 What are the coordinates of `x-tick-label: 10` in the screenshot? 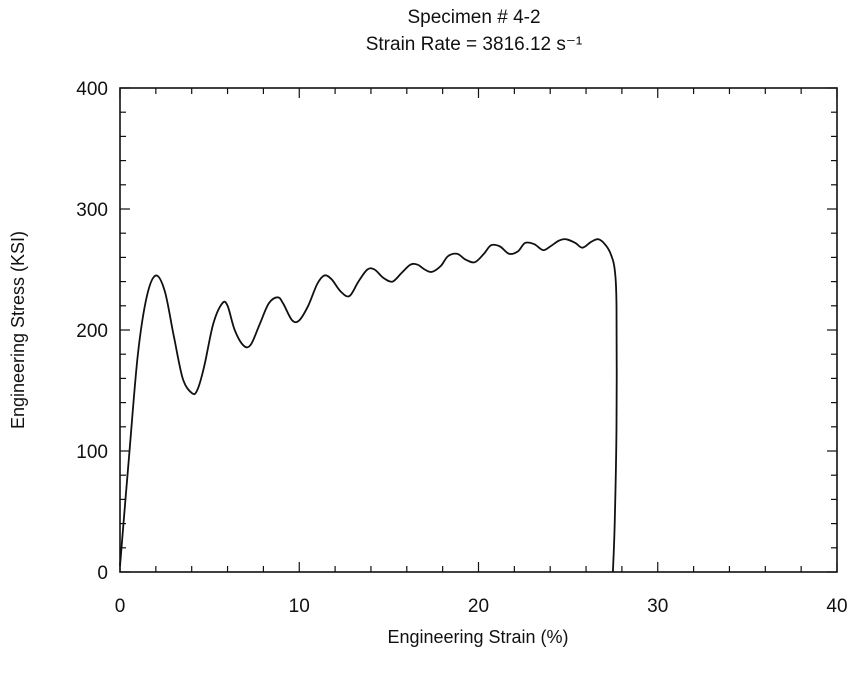 It's located at (299, 606).